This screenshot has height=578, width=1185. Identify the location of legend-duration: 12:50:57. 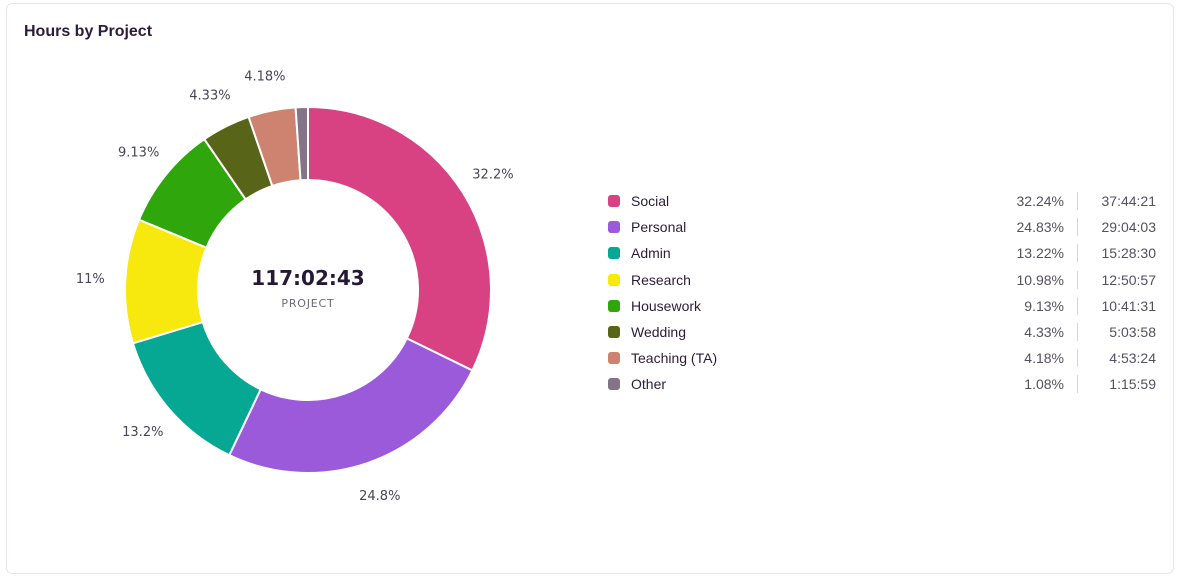
(1129, 279).